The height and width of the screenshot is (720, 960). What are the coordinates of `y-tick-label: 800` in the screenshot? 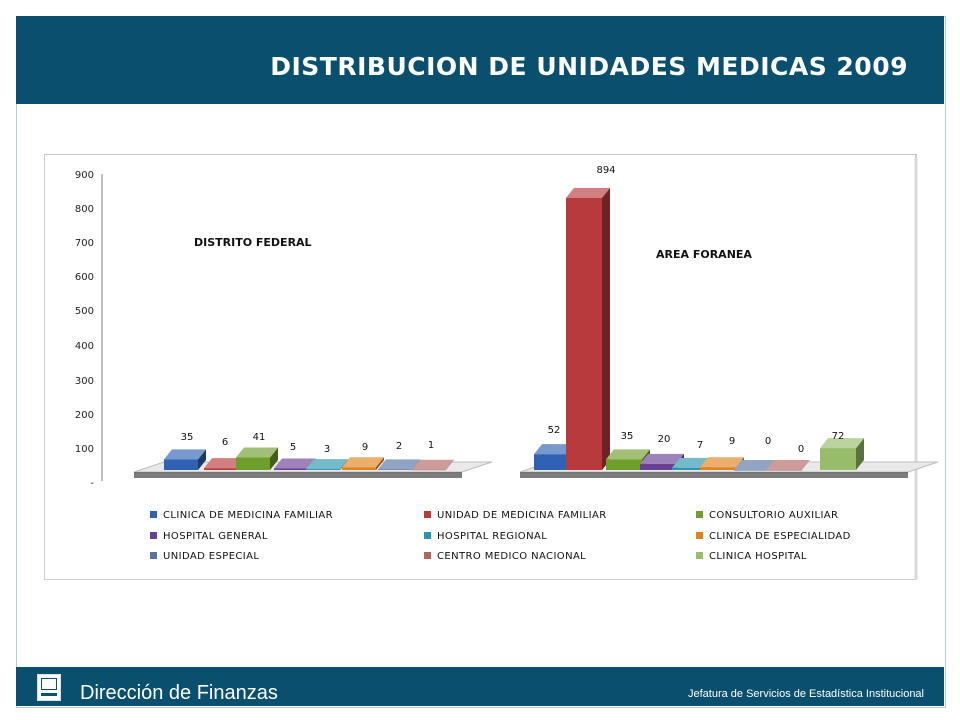 It's located at (84, 209).